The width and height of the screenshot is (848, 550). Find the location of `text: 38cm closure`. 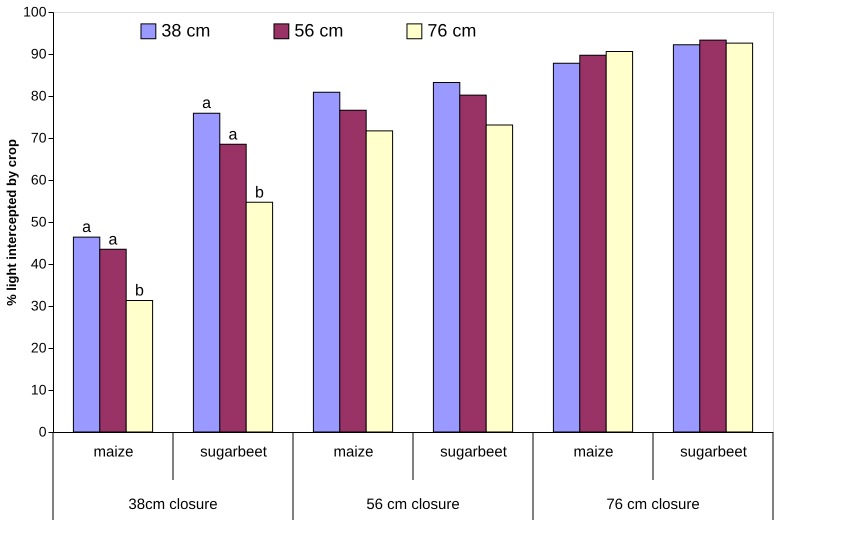

text: 38cm closure is located at coordinates (173, 504).